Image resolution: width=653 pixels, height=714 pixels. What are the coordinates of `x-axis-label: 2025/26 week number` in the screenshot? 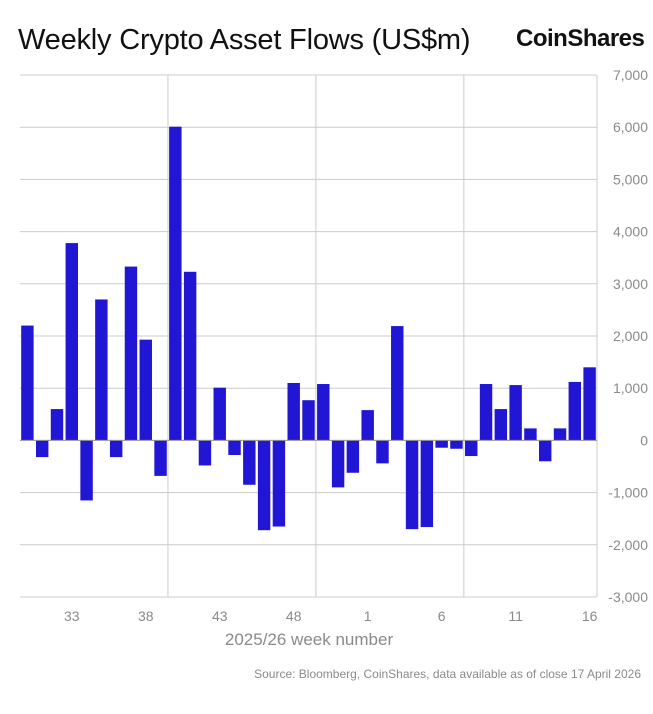 It's located at (309, 639).